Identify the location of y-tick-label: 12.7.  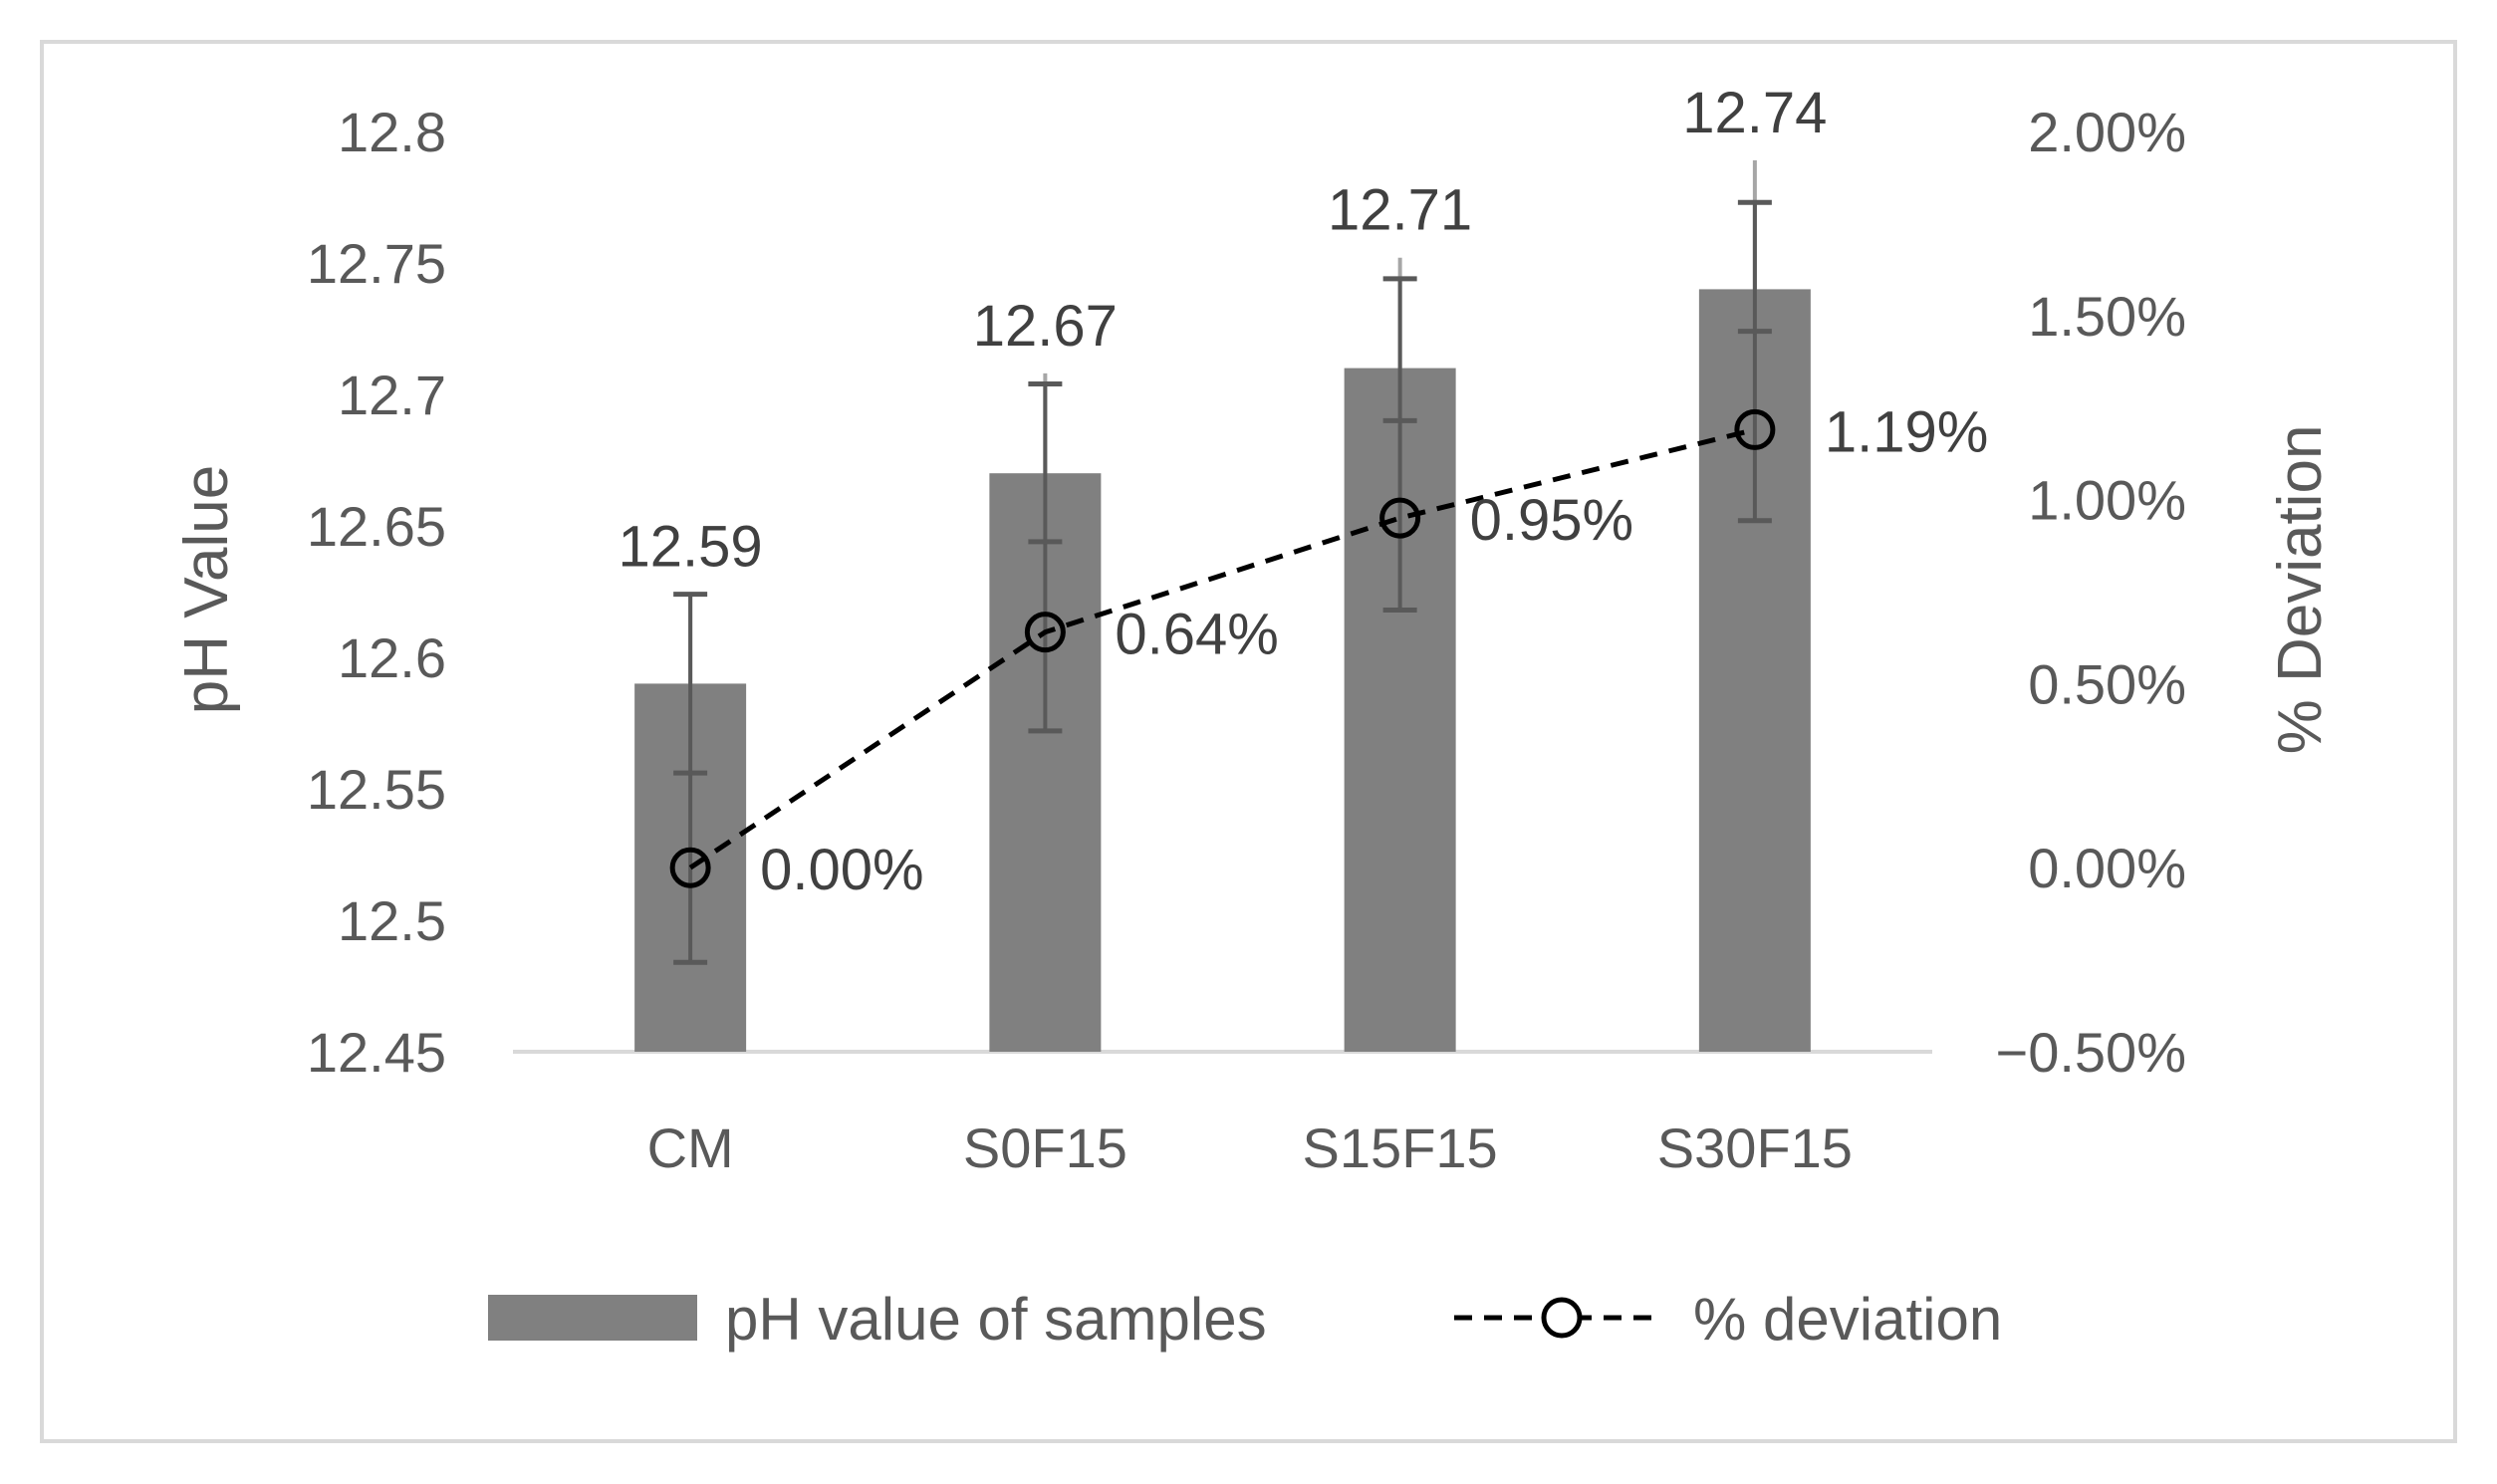
(392, 395).